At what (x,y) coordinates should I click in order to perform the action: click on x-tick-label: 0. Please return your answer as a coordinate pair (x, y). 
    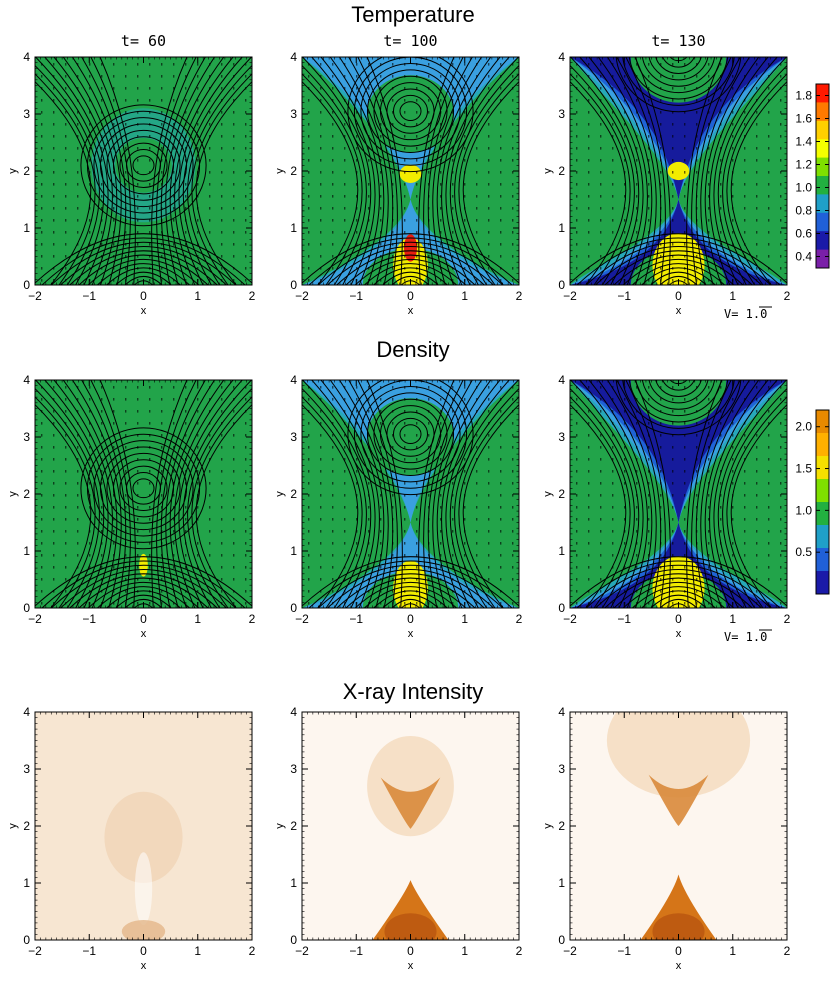
    Looking at the image, I should click on (678, 951).